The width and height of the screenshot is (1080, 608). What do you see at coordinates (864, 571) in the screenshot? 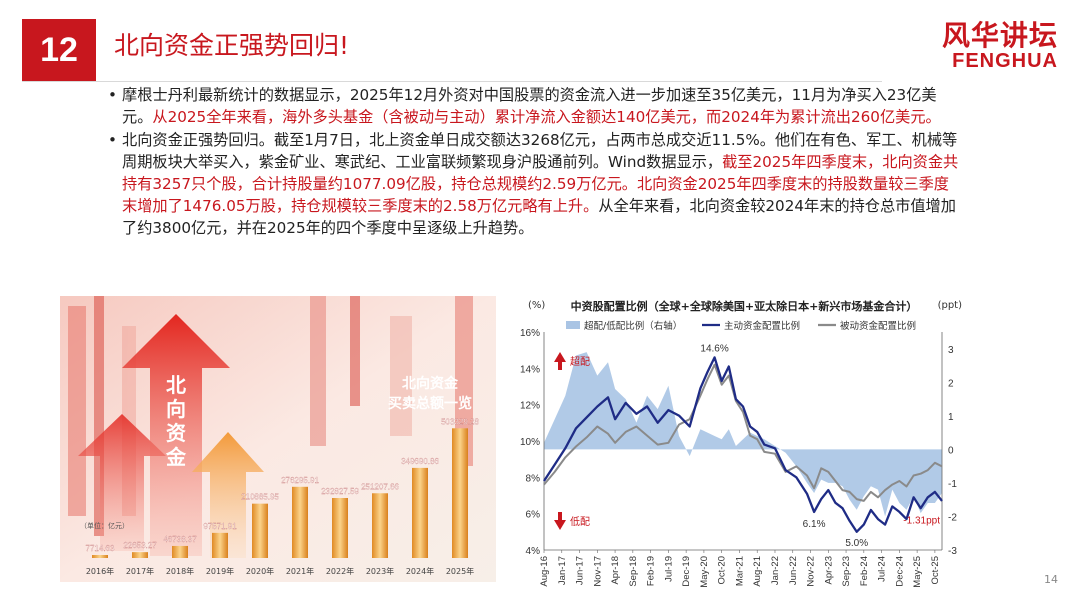
I see `x-tick-label: Feb-24` at bounding box center [864, 571].